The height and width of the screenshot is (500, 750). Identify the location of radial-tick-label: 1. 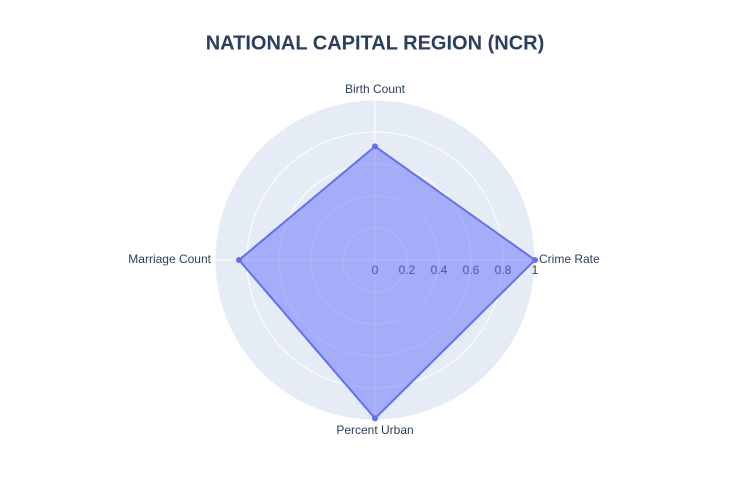
(535, 270).